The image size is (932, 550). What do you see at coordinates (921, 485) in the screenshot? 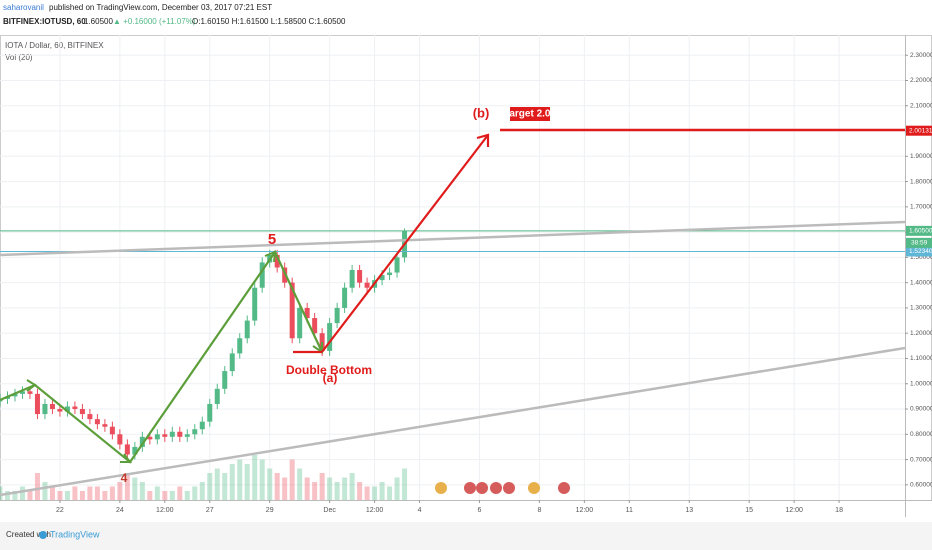
I see `y-tick-label: 0.60000` at bounding box center [921, 485].